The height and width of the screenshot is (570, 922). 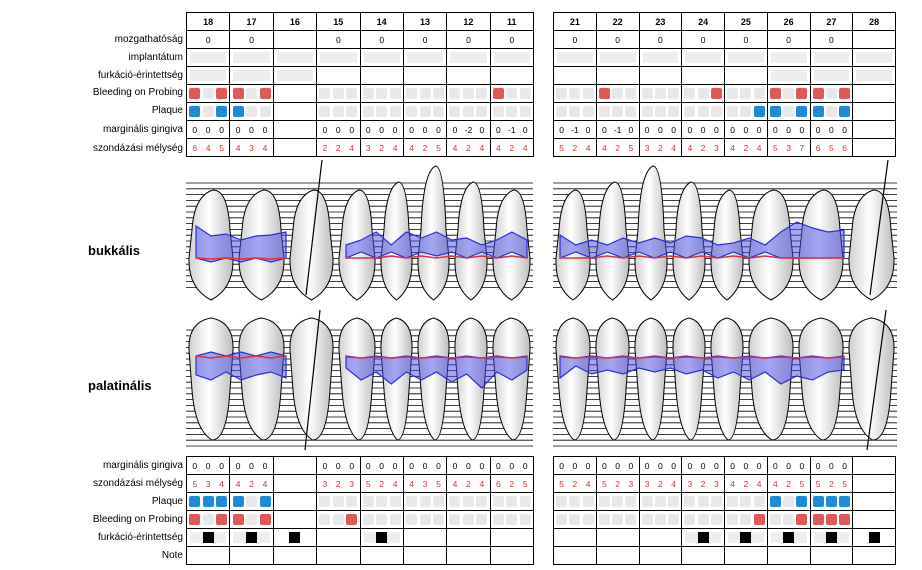 What do you see at coordinates (874, 57) in the screenshot?
I see `implant-cell` at bounding box center [874, 57].